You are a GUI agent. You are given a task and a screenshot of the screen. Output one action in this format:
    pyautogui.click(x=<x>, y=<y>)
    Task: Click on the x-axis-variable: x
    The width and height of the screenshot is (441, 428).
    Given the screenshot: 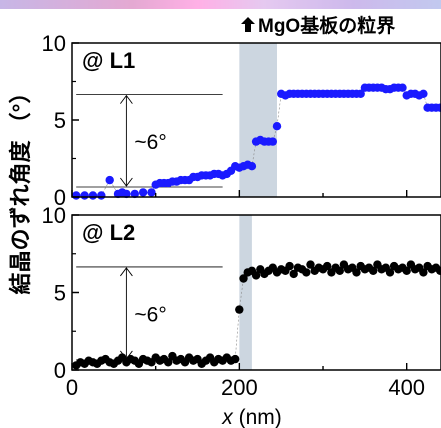 What is the action you would take?
    pyautogui.click(x=227, y=417)
    